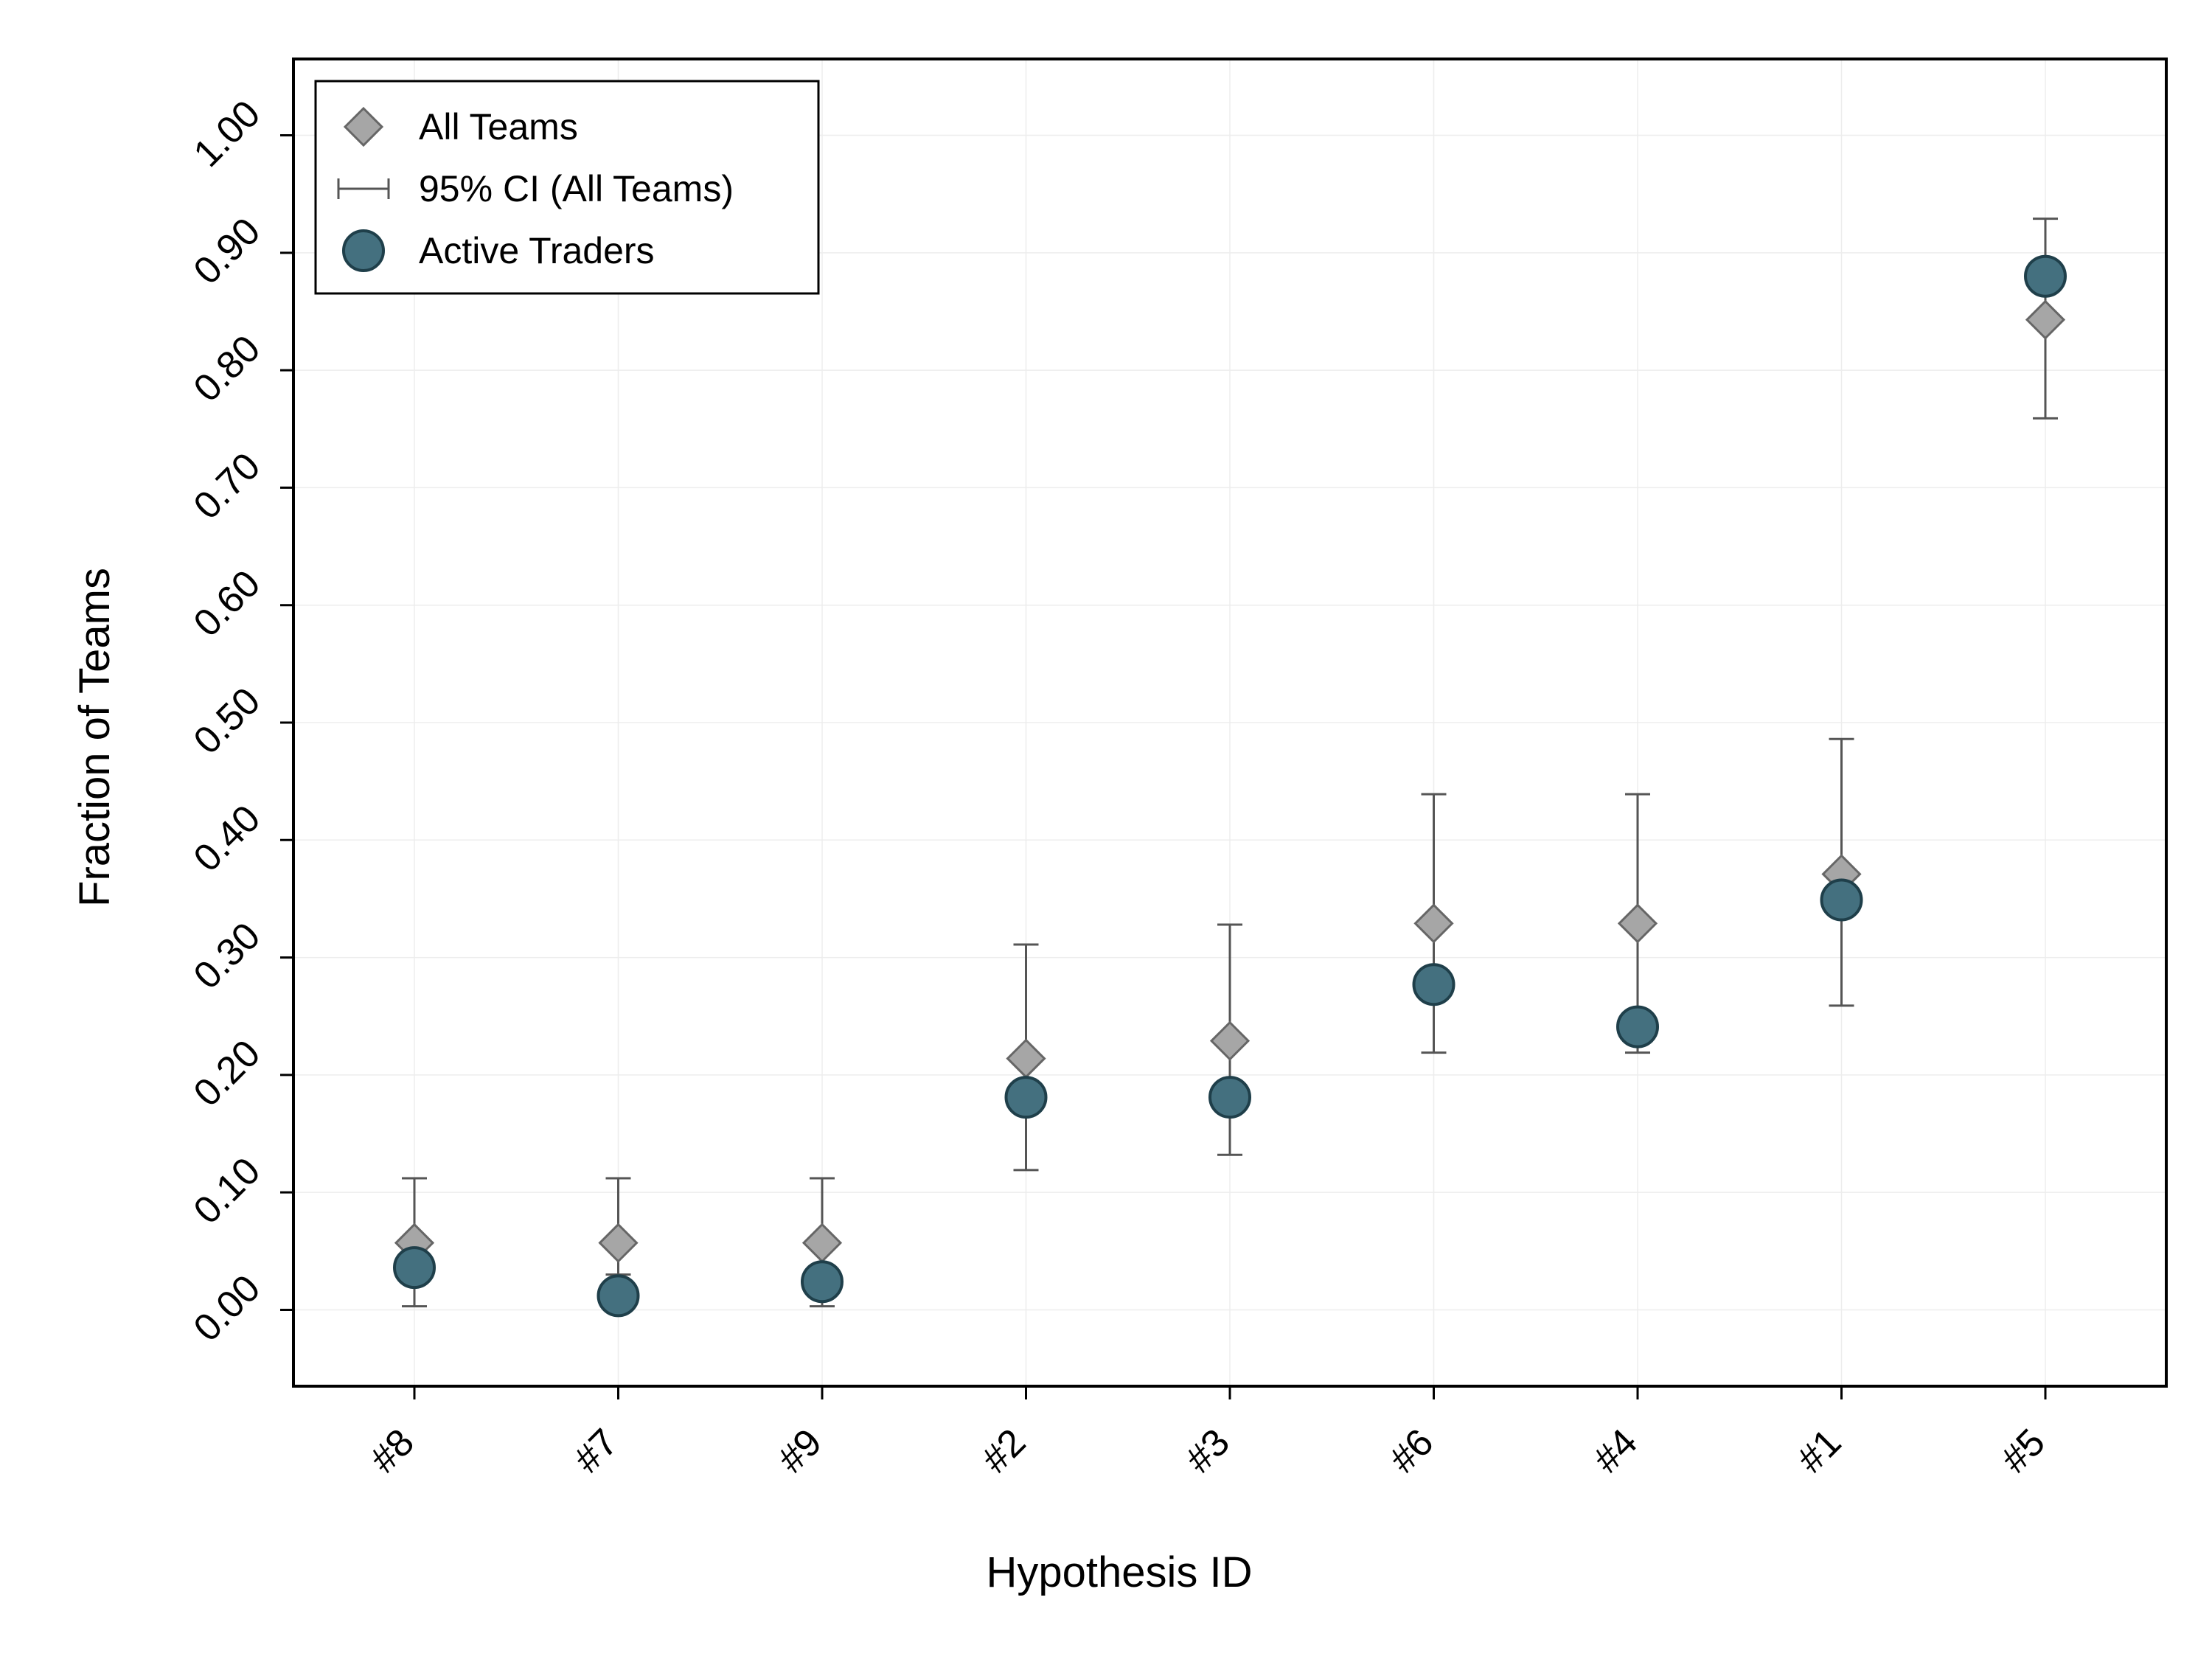 The image size is (2212, 1659). What do you see at coordinates (537, 250) in the screenshot?
I see `legend-label-active-traders: Active Traders` at bounding box center [537, 250].